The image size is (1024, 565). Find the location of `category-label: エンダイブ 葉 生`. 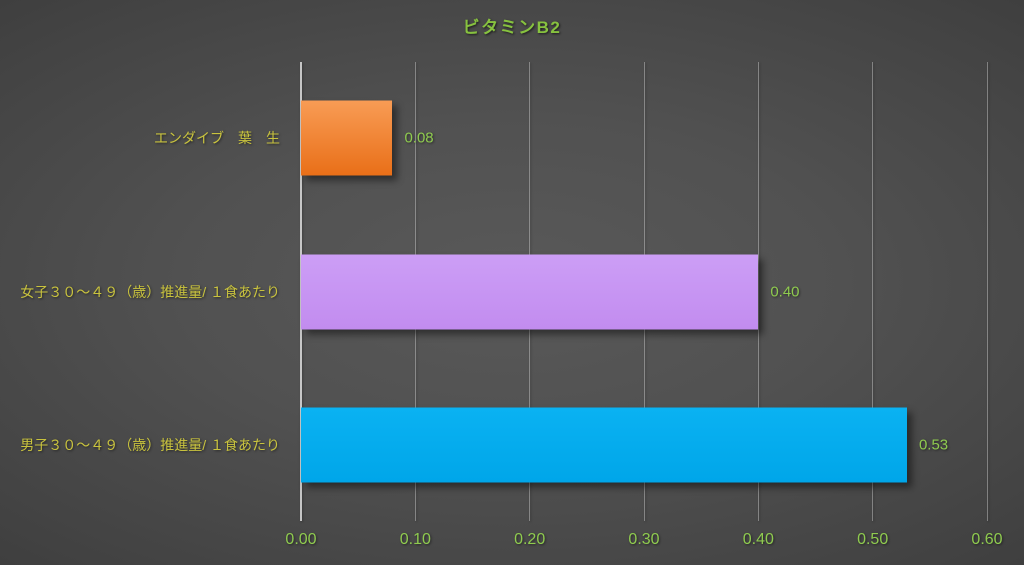

category-label: エンダイブ 葉 生 is located at coordinates (217, 138).